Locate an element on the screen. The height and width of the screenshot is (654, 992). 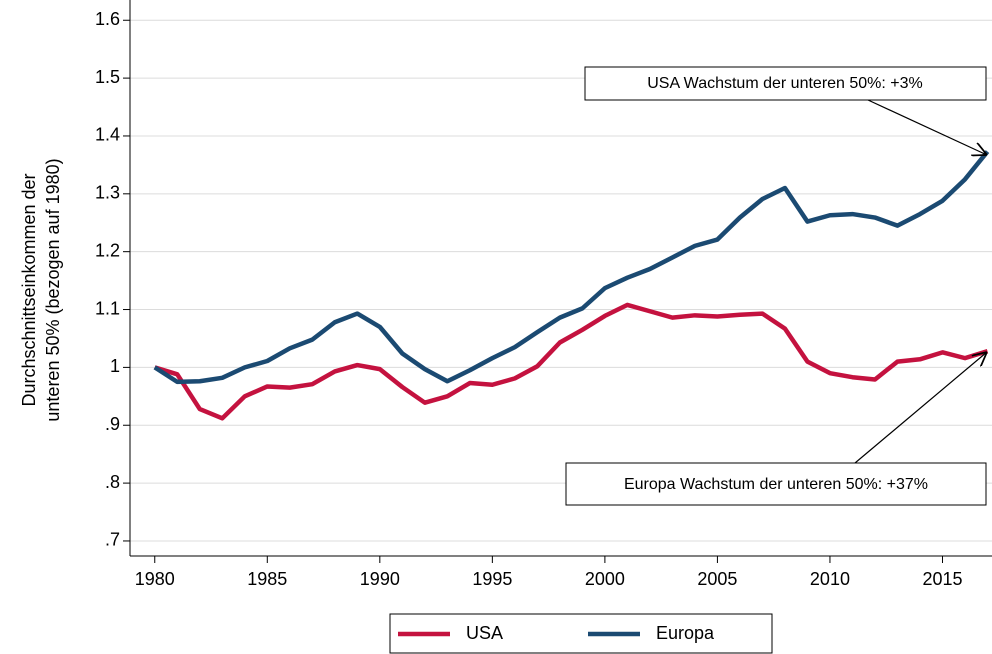
x-tick-label: 2005 is located at coordinates (717, 579).